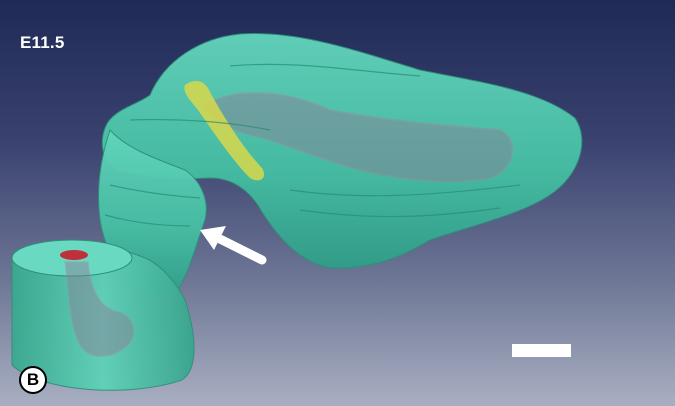 Image resolution: width=675 pixels, height=406 pixels. Describe the element at coordinates (33, 380) in the screenshot. I see `panel-letter-badge: B` at that location.